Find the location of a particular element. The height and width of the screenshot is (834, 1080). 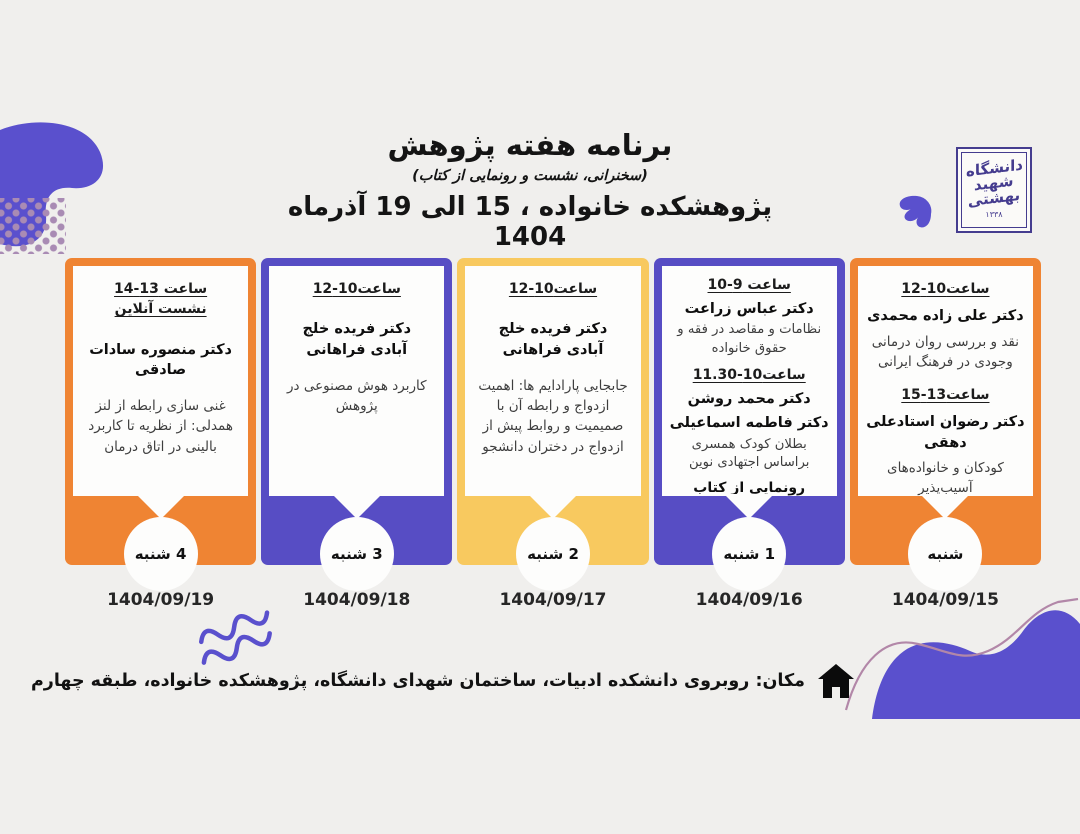

day-bubble: شنبه is located at coordinates (945, 554).